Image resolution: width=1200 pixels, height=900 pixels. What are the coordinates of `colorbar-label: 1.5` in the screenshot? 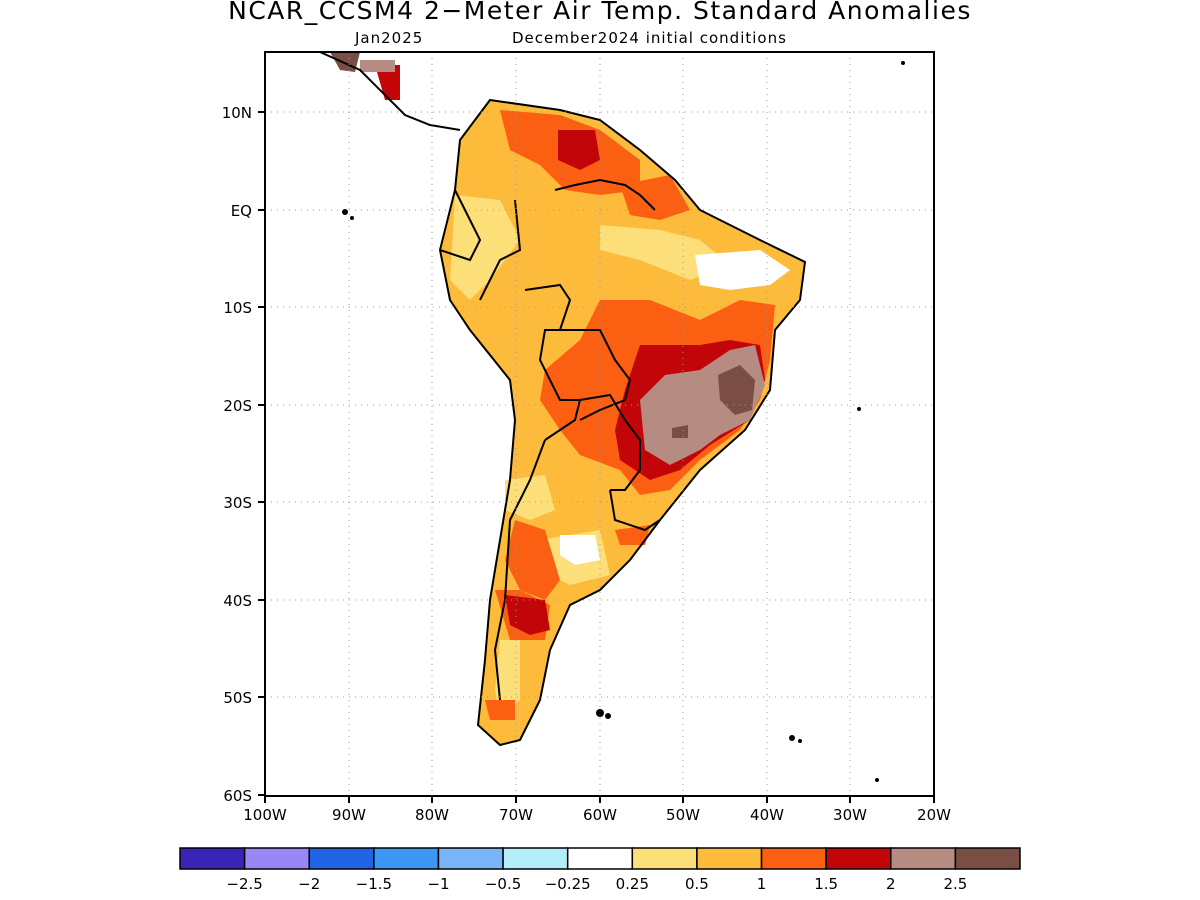 It's located at (826, 884).